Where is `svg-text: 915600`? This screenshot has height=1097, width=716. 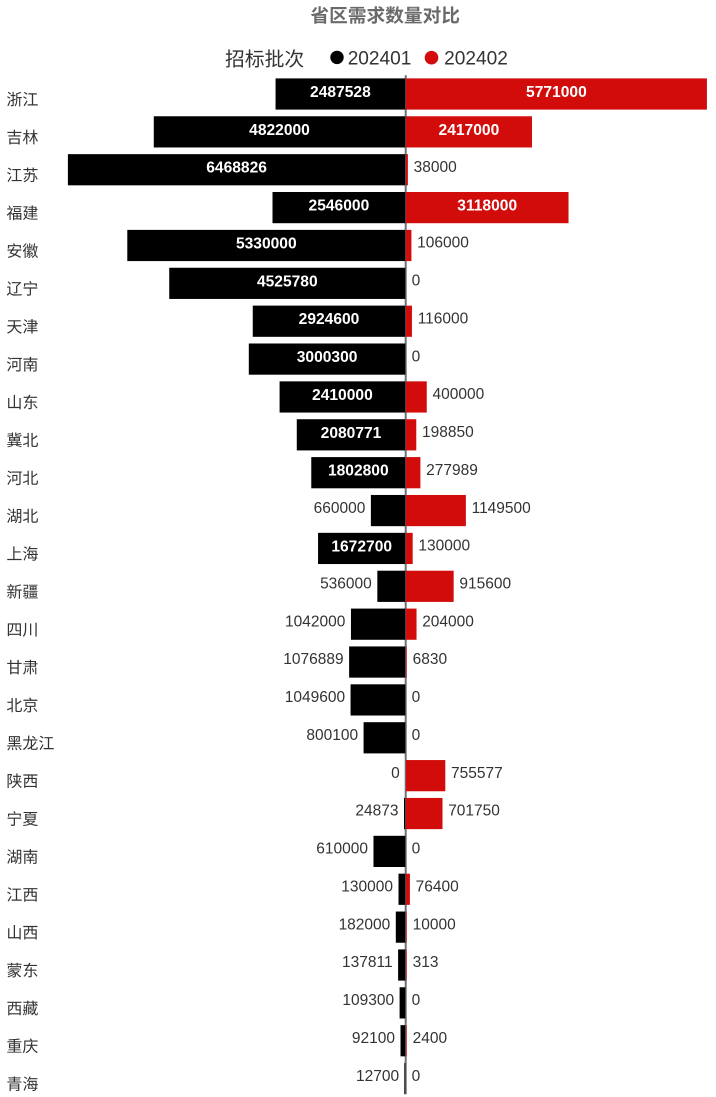 svg-text: 915600 is located at coordinates (485, 584).